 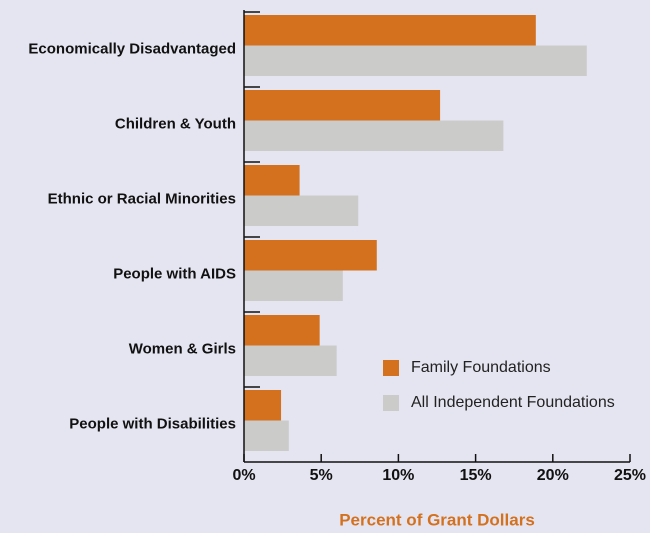 I want to click on x-tick-label: 15%, so click(x=476, y=475).